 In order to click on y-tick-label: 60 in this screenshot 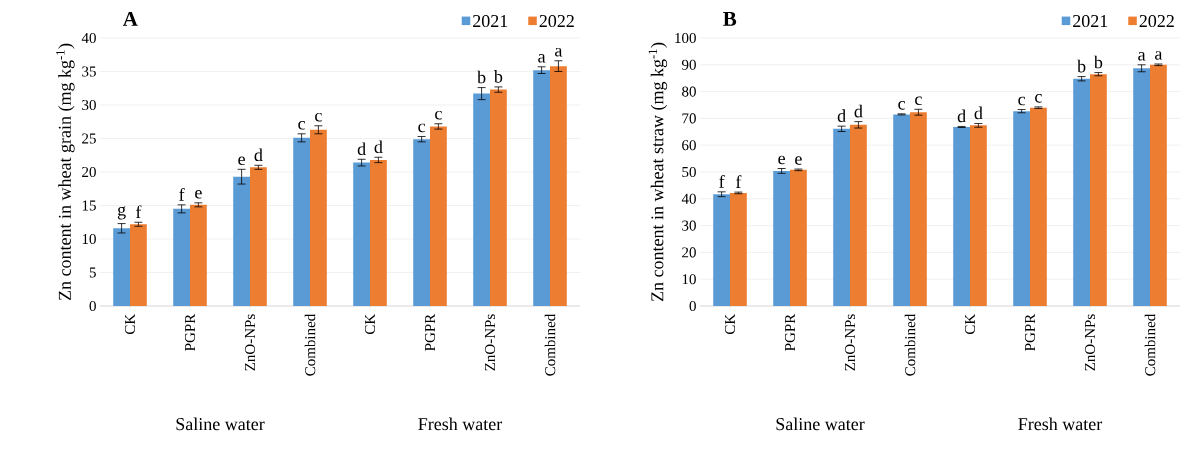, I will do `click(689, 145)`.